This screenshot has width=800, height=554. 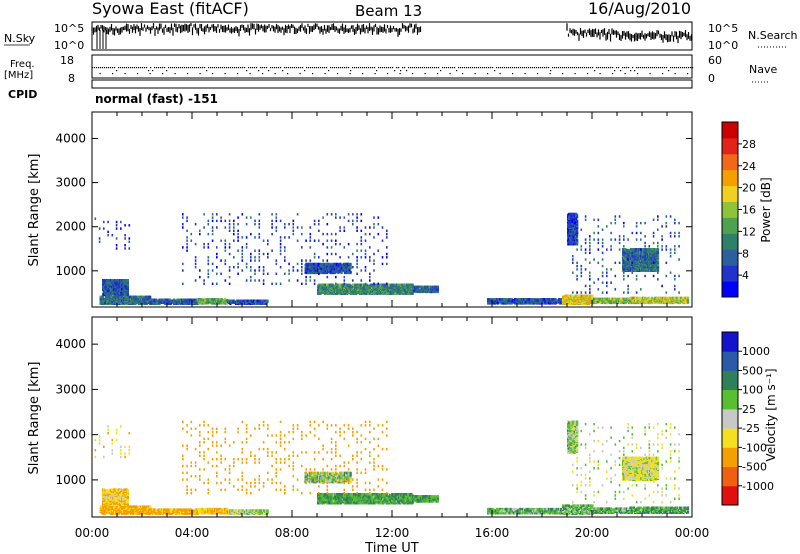 I want to click on station-title: Syowa East (fitACF), so click(x=170, y=9).